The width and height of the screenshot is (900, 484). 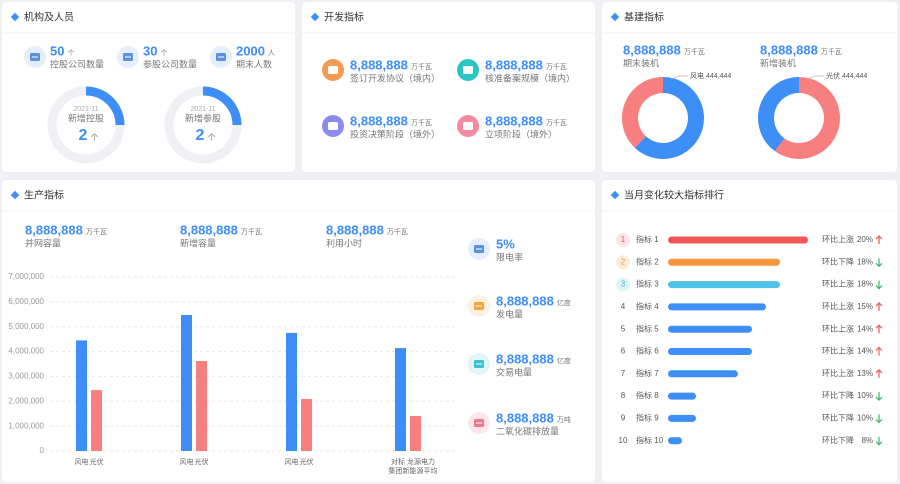 What do you see at coordinates (77, 63) in the screenshot?
I see `stat-label: 控股公司数量` at bounding box center [77, 63].